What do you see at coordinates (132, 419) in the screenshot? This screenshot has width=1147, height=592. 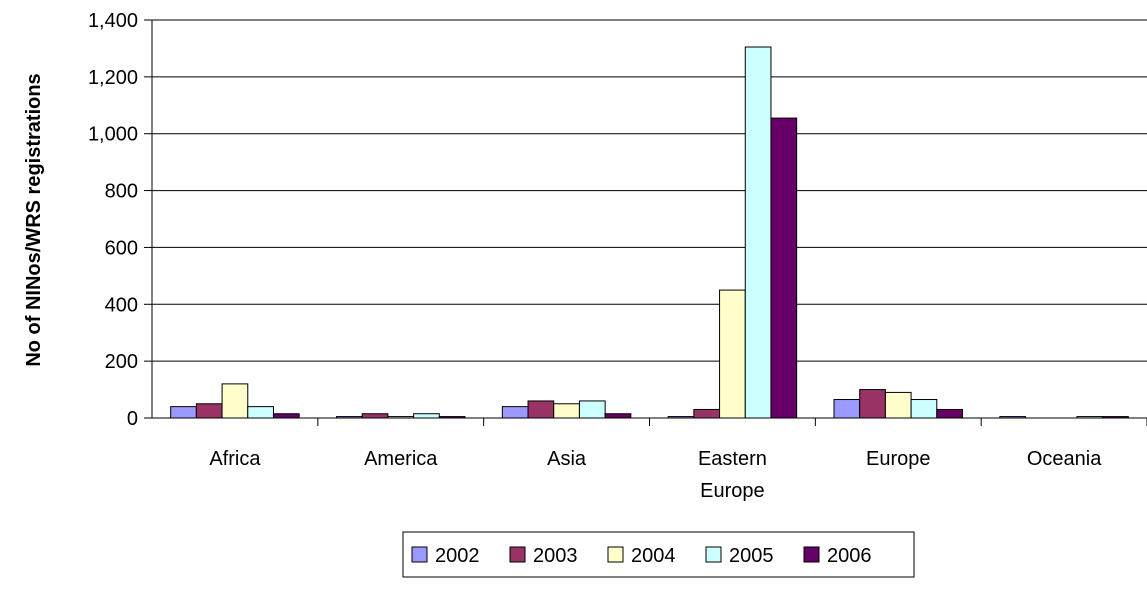 I see `y-tick-label: 0` at bounding box center [132, 419].